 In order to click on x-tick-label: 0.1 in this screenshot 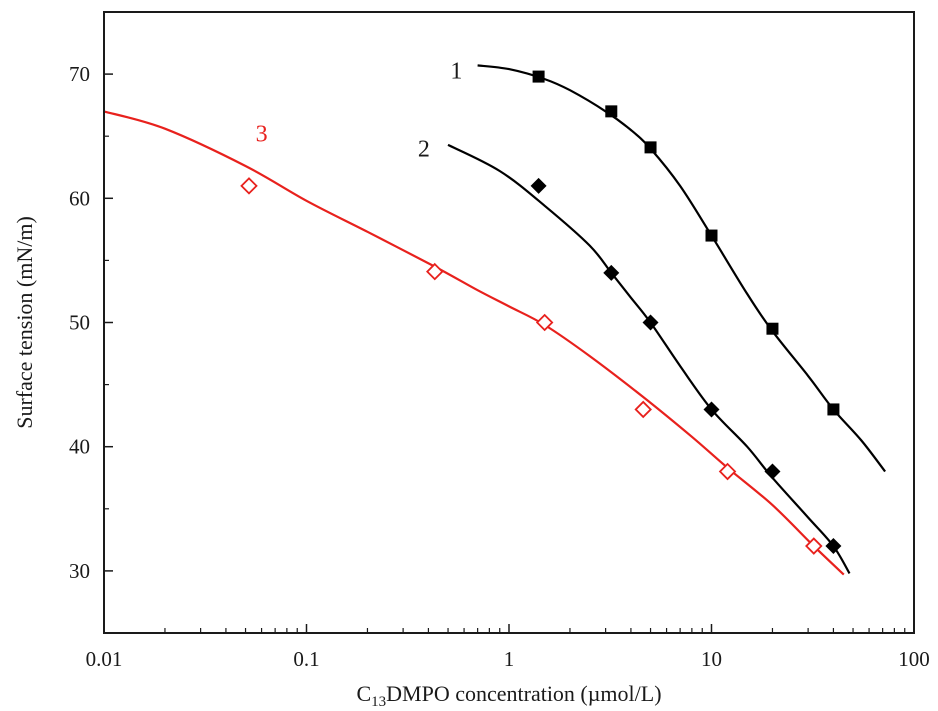, I will do `click(306, 659)`.